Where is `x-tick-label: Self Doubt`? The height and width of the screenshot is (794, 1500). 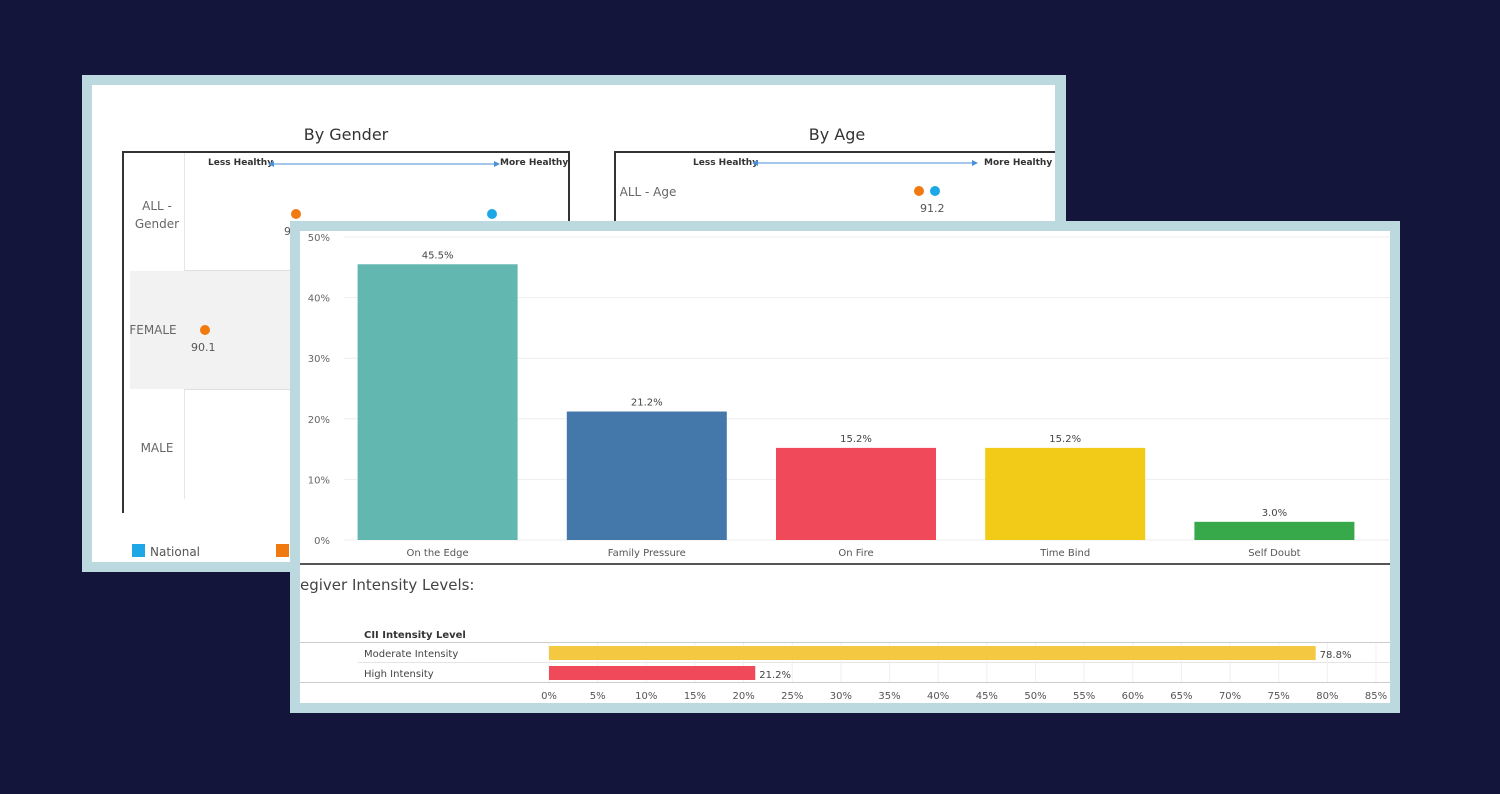 x-tick-label: Self Doubt is located at coordinates (1274, 553).